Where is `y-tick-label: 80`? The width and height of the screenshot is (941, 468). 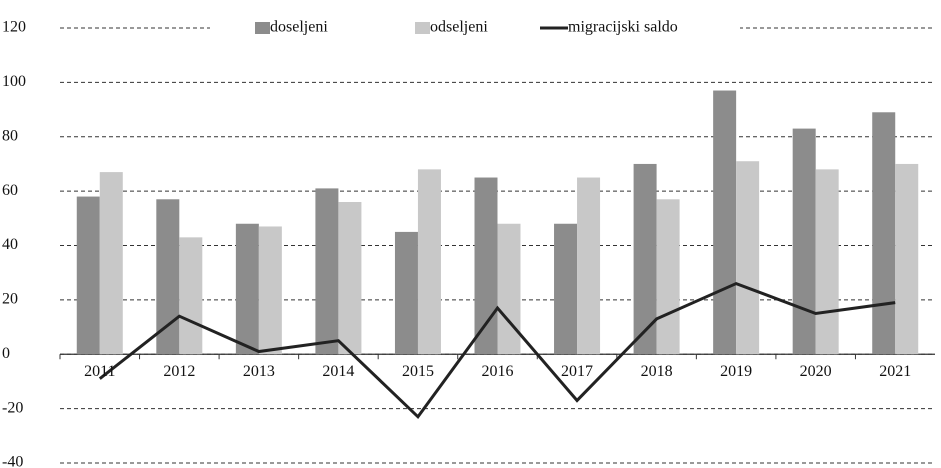 y-tick-label: 80 is located at coordinates (10, 135).